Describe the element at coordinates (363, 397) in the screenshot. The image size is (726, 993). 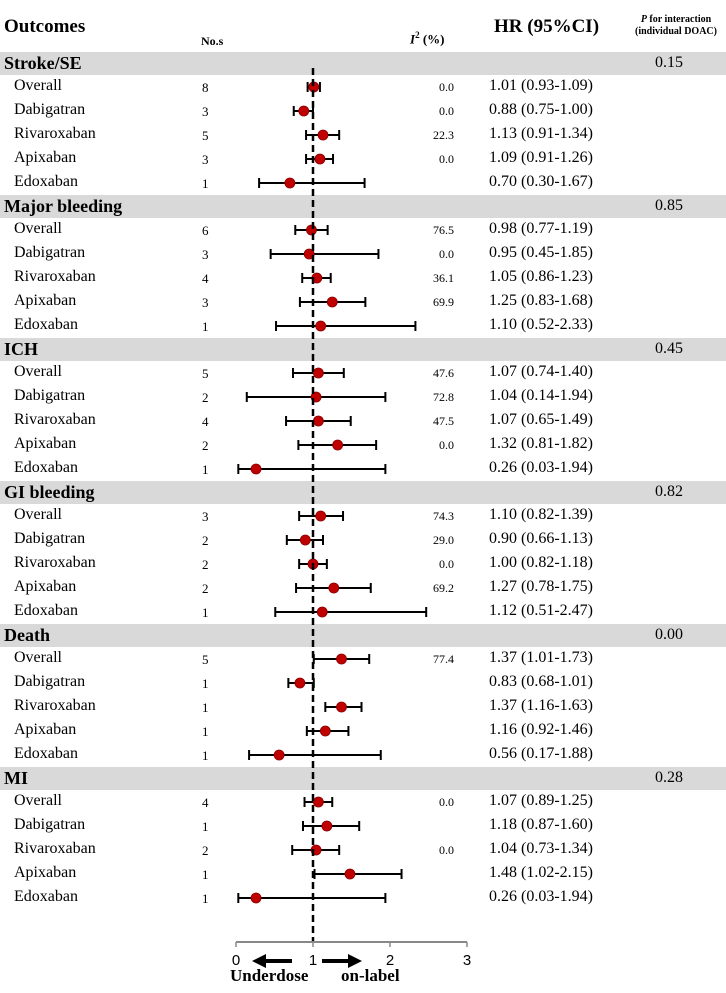
I see `table-row: Dabigatran 2 72.8 1.04 (0.14-1.94)` at that location.